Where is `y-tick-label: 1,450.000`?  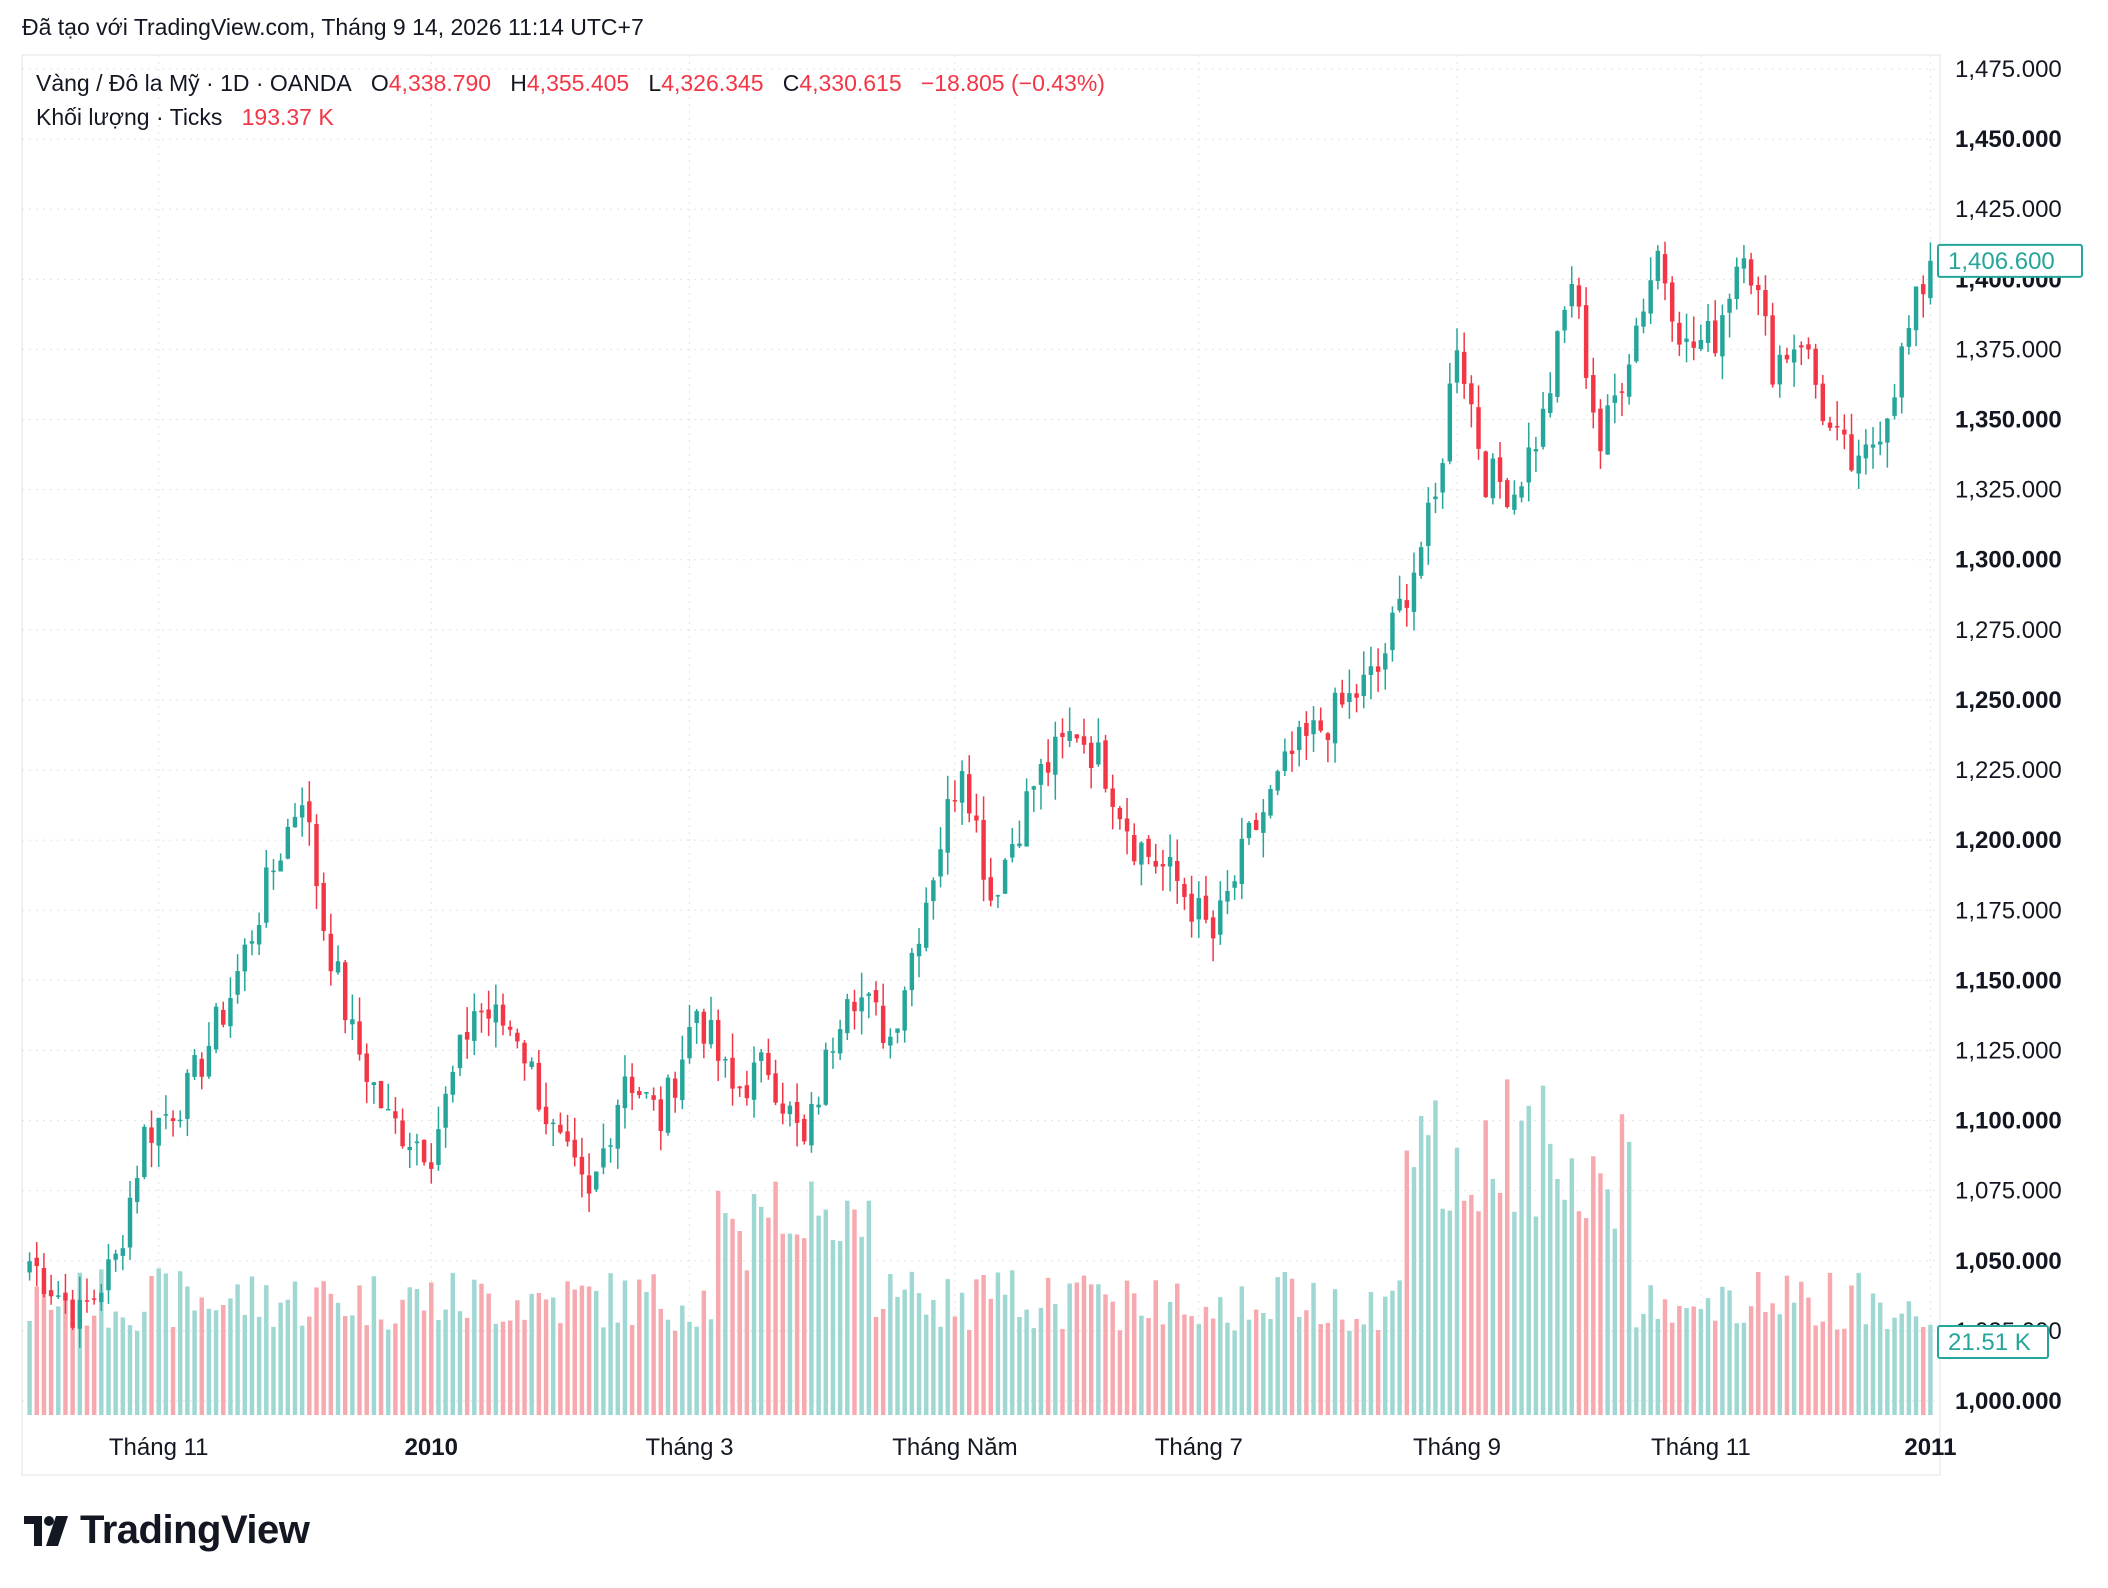
y-tick-label: 1,450.000 is located at coordinates (2008, 139).